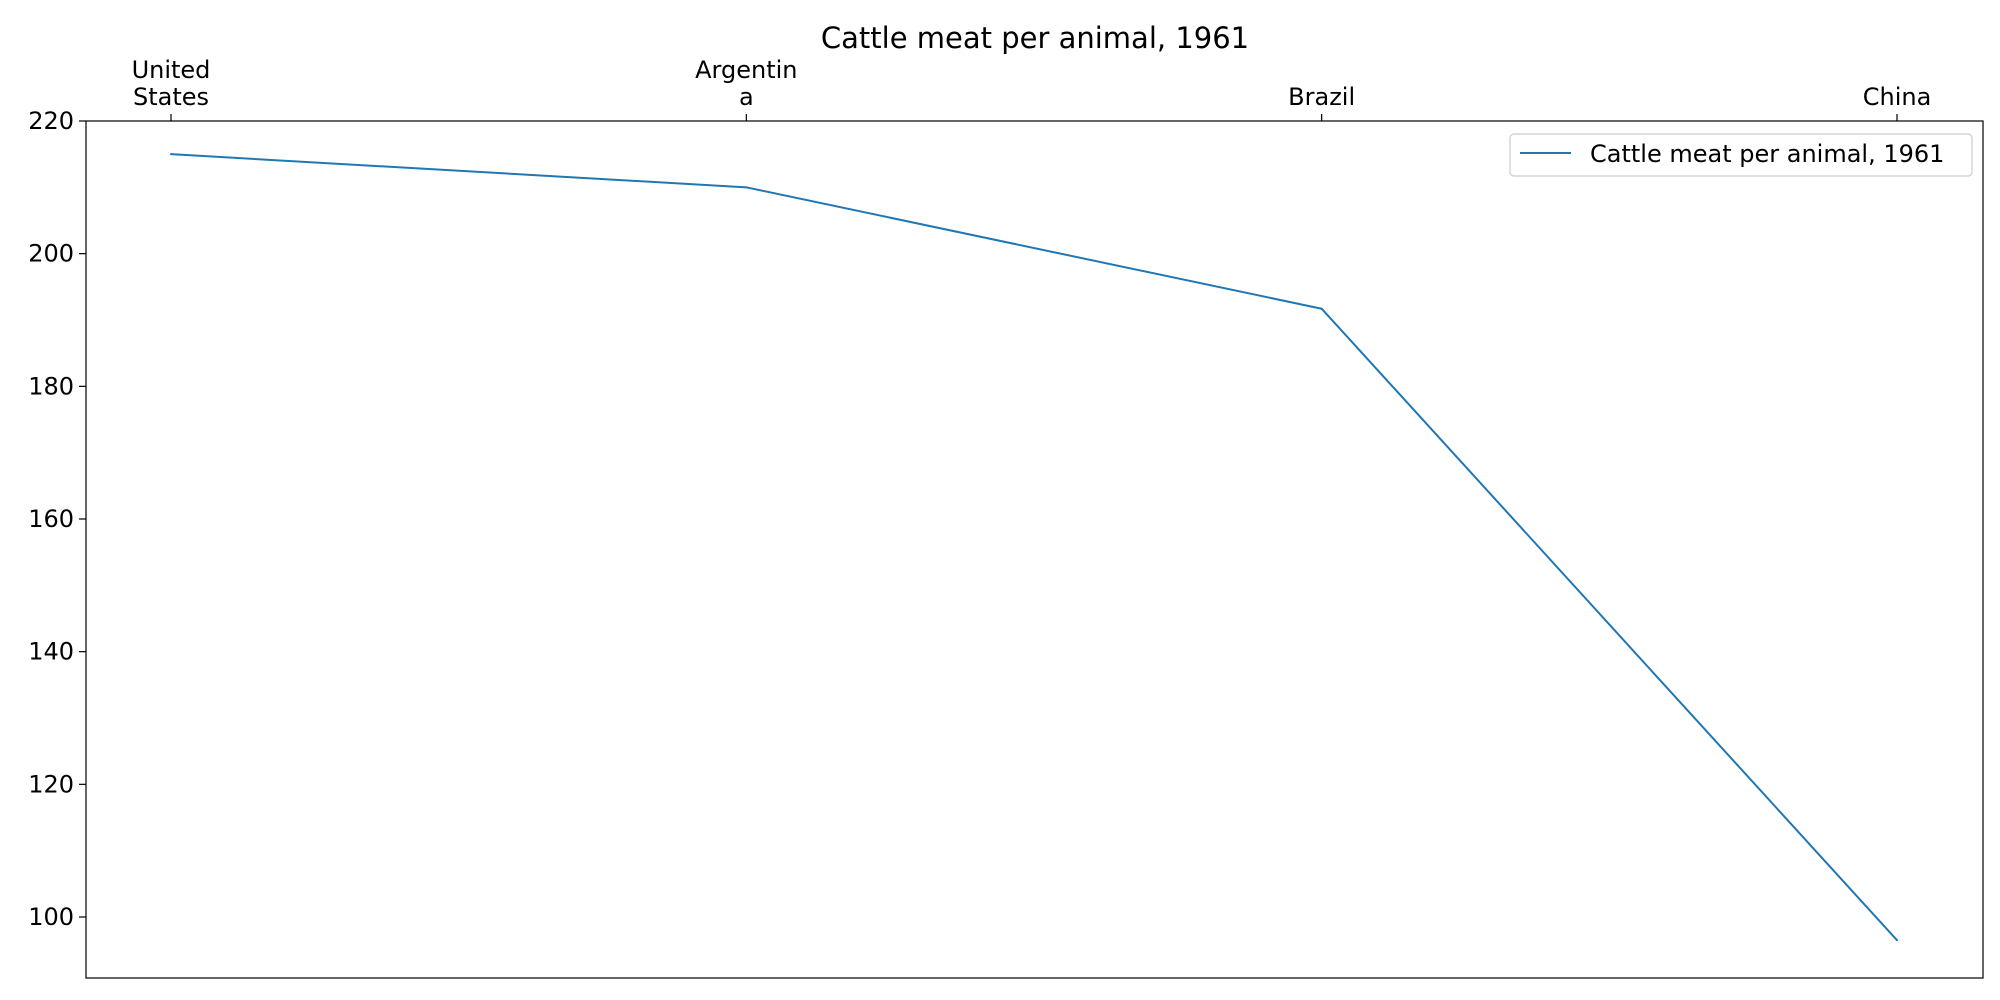 Image resolution: width=2000 pixels, height=1000 pixels. I want to click on y-tick-label: 180, so click(51, 386).